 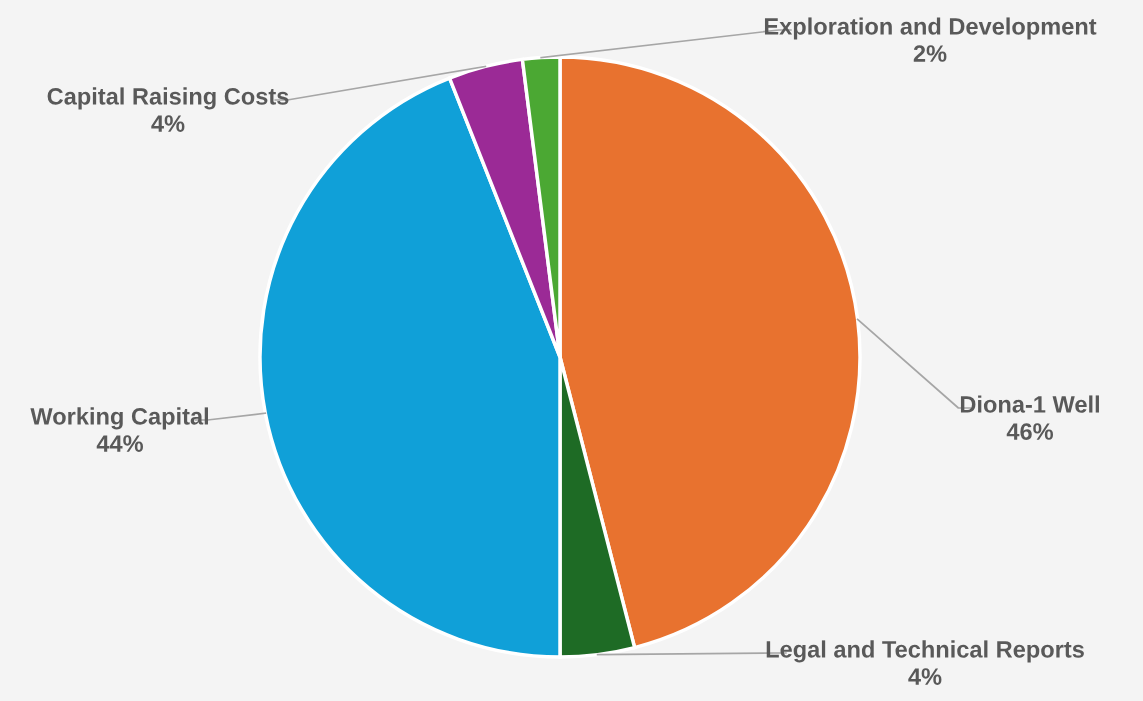 I want to click on slice-label: Capital Raising Costs, so click(x=168, y=98).